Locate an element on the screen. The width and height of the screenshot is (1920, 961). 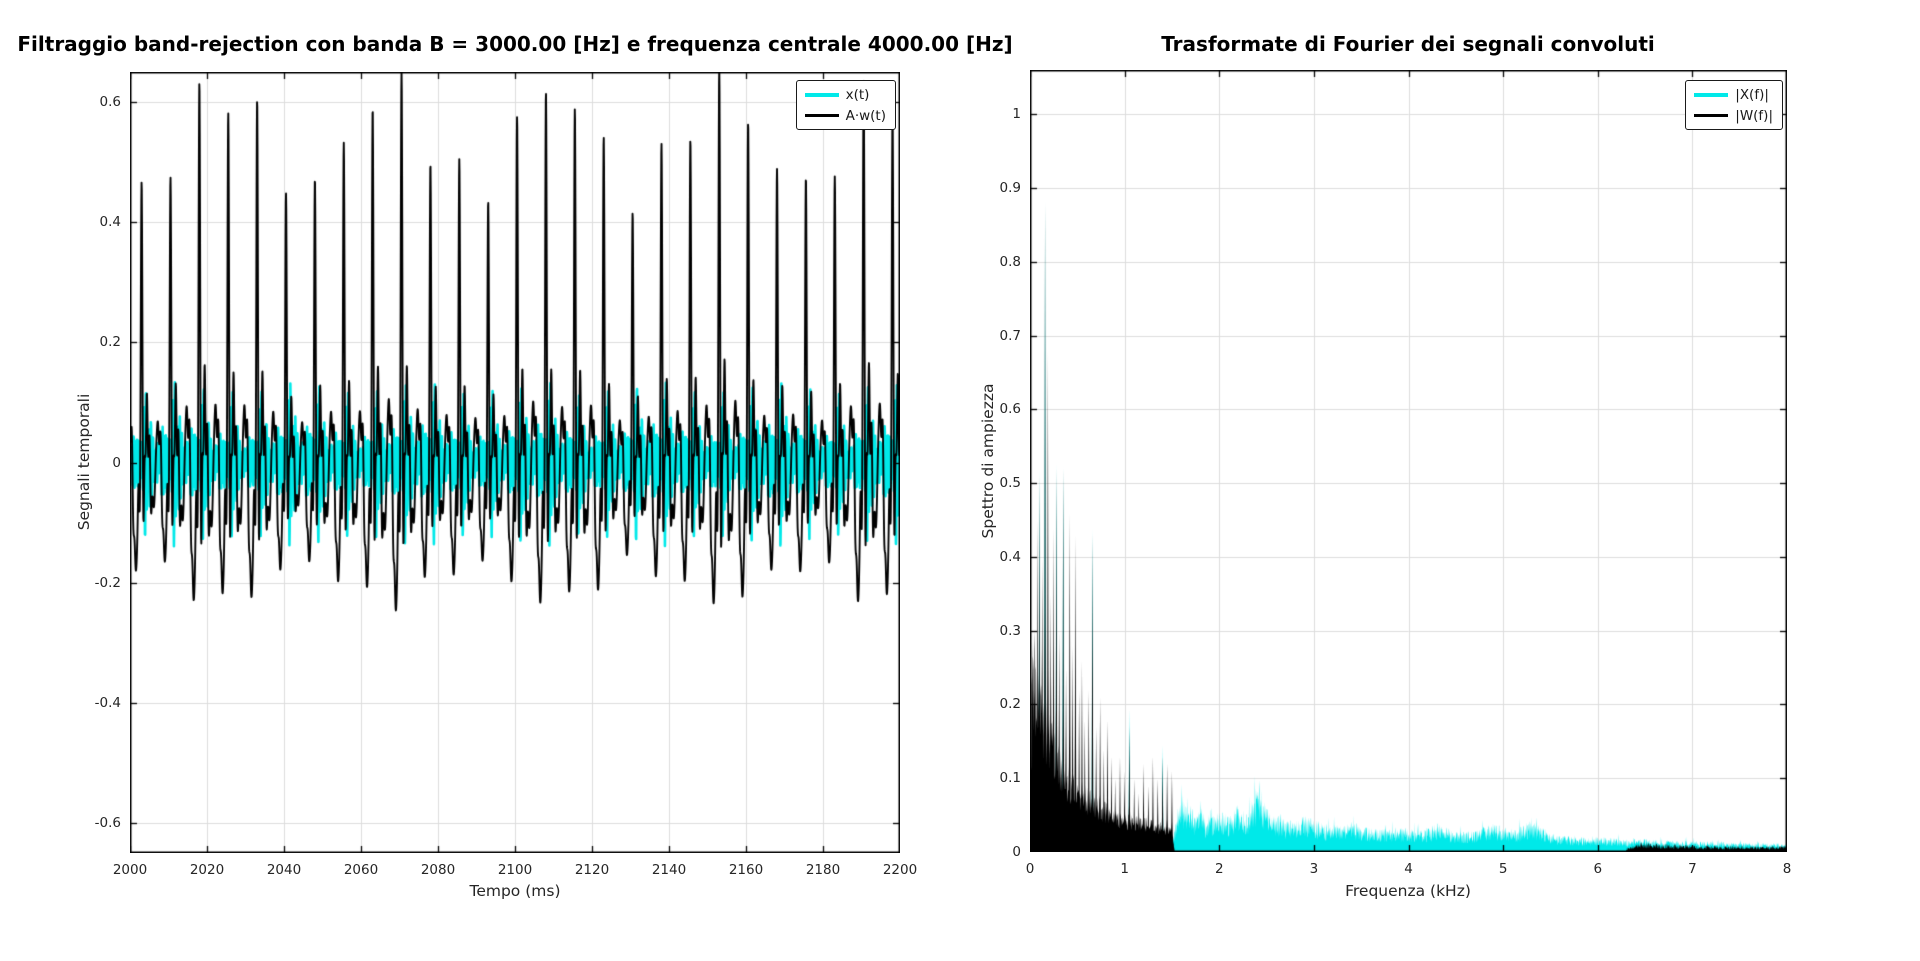
time-x-axis-label: Tempo (ms) is located at coordinates (515, 891).